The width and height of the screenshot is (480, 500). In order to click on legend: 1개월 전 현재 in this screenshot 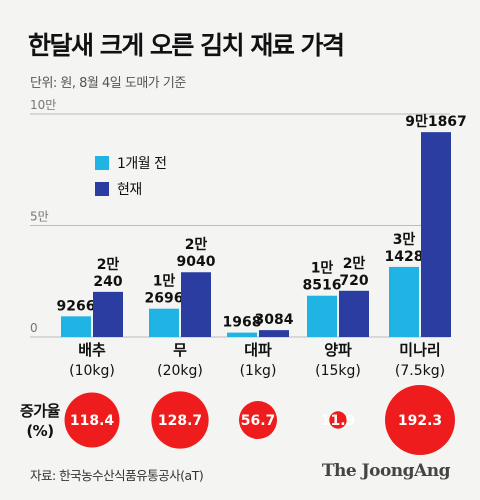, I will do `click(131, 176)`.